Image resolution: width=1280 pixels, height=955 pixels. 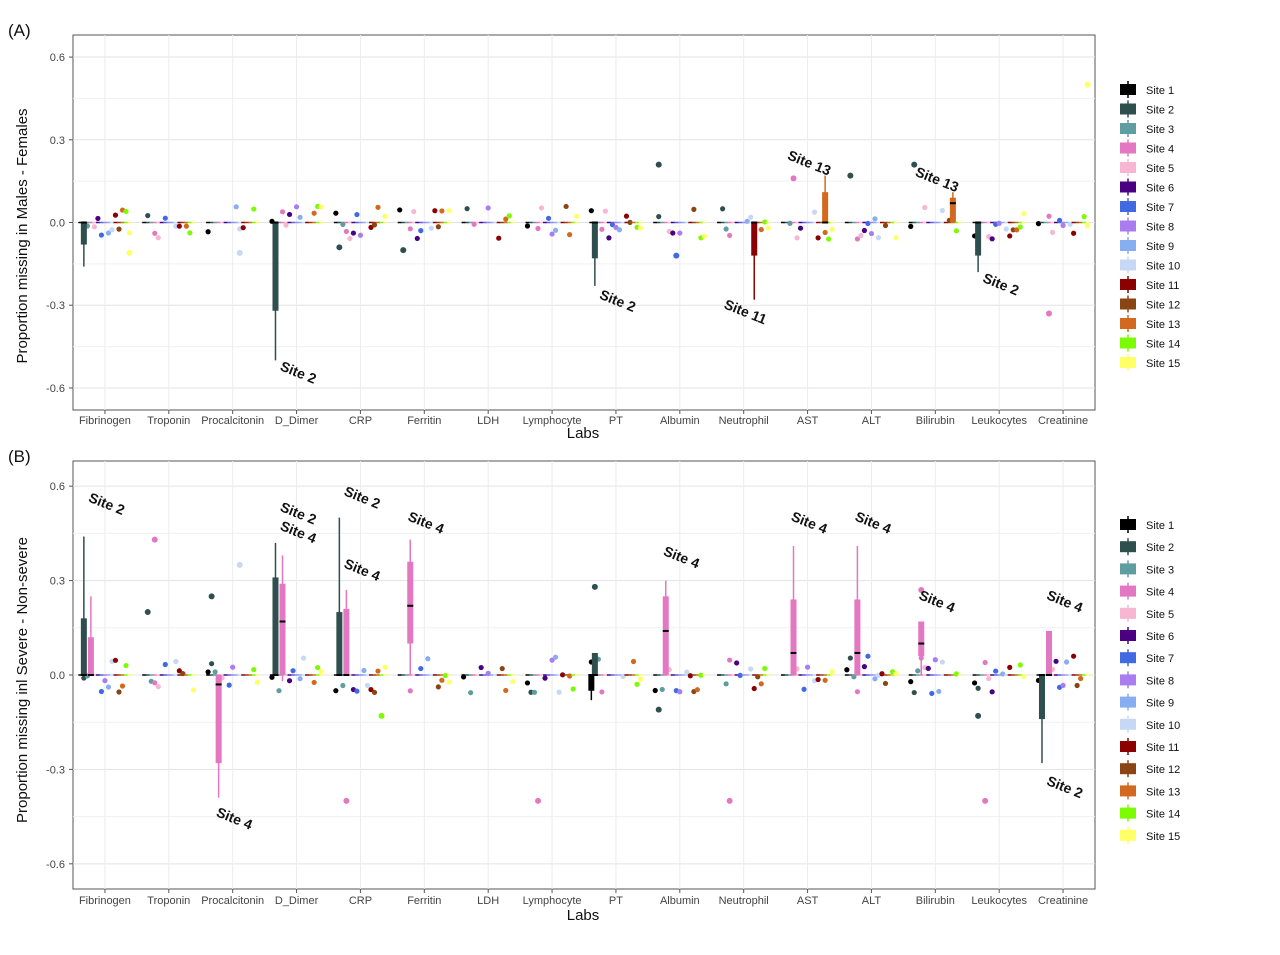 I want to click on legend-label: Site 15, so click(x=1163, y=837).